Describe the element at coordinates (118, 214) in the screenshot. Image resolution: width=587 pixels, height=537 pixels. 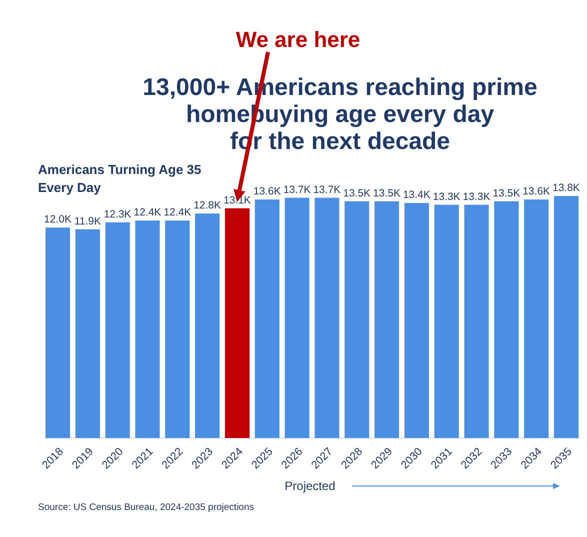
I see `data-label: 12.3K` at that location.